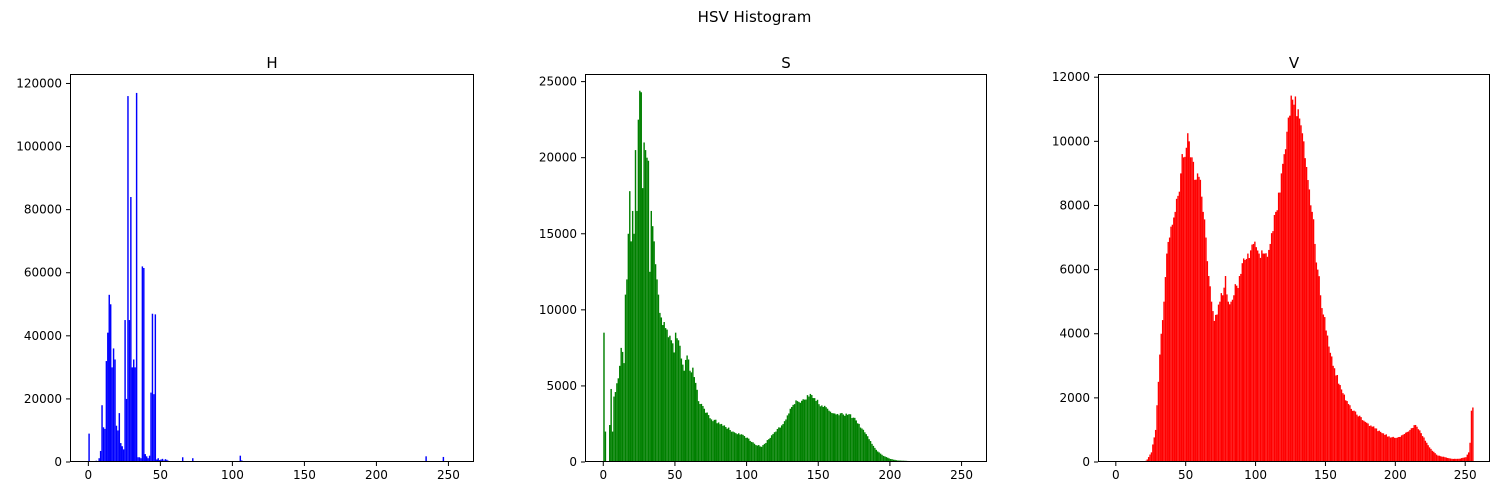 The width and height of the screenshot is (1509, 495). Describe the element at coordinates (448, 475) in the screenshot. I see `x-tick-label: 250` at that location.